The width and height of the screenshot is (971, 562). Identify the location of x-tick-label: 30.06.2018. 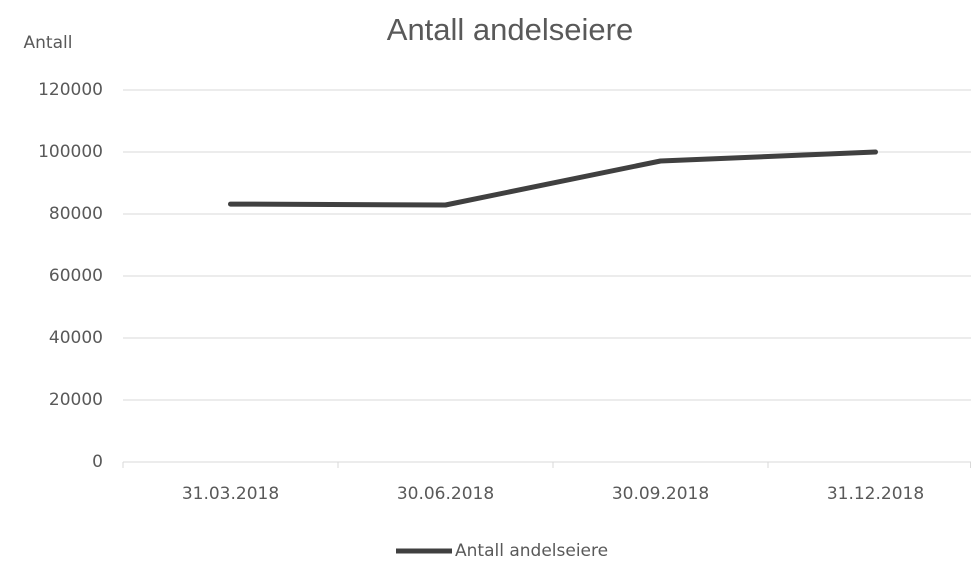
(445, 494).